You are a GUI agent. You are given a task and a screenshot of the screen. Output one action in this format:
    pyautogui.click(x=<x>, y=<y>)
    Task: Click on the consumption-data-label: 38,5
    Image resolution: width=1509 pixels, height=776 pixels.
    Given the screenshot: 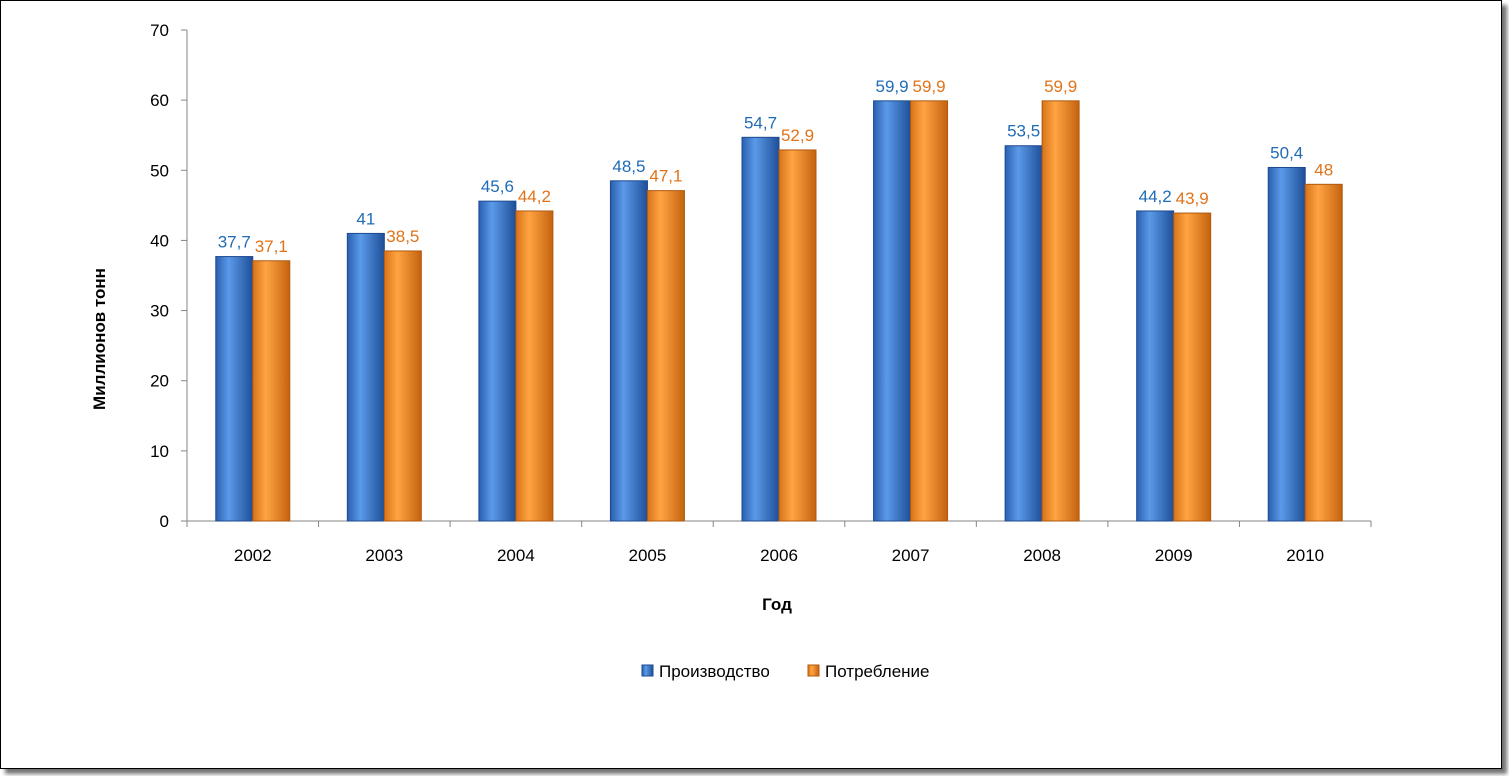 What is the action you would take?
    pyautogui.click(x=402, y=236)
    